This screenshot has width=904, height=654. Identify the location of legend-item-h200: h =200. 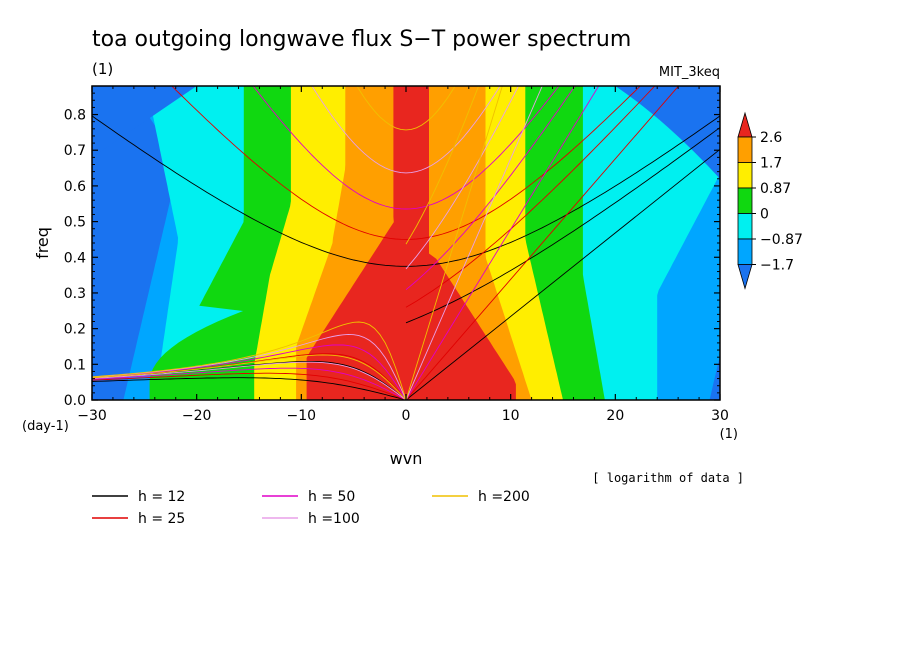
(481, 497).